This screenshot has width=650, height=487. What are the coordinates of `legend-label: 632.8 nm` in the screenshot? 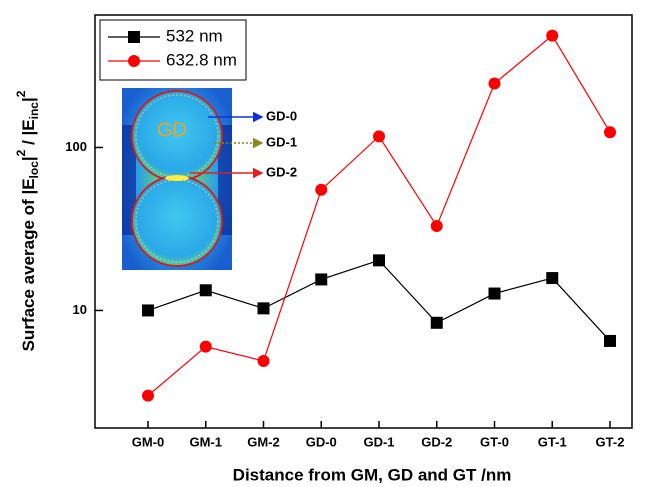 It's located at (201, 59).